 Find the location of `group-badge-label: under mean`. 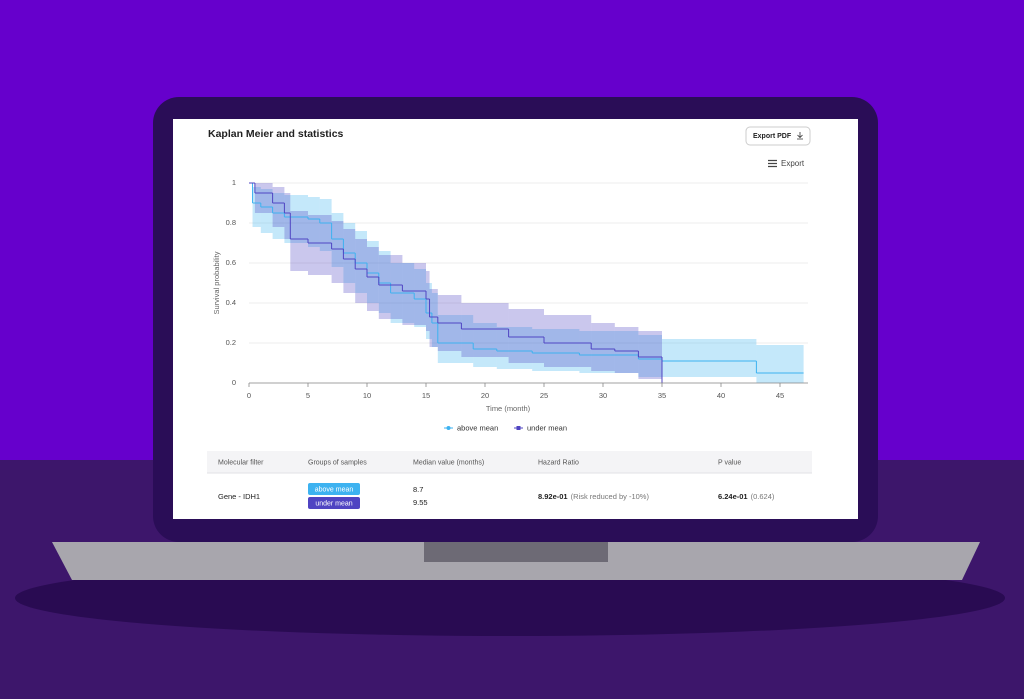

group-badge-label: under mean is located at coordinates (333, 503).